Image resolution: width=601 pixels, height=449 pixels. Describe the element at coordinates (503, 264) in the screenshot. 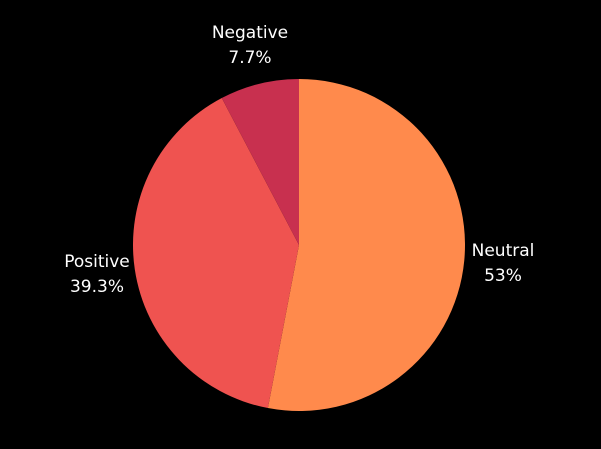

I see `slice-label-neutral: Neutral 53%` at that location.